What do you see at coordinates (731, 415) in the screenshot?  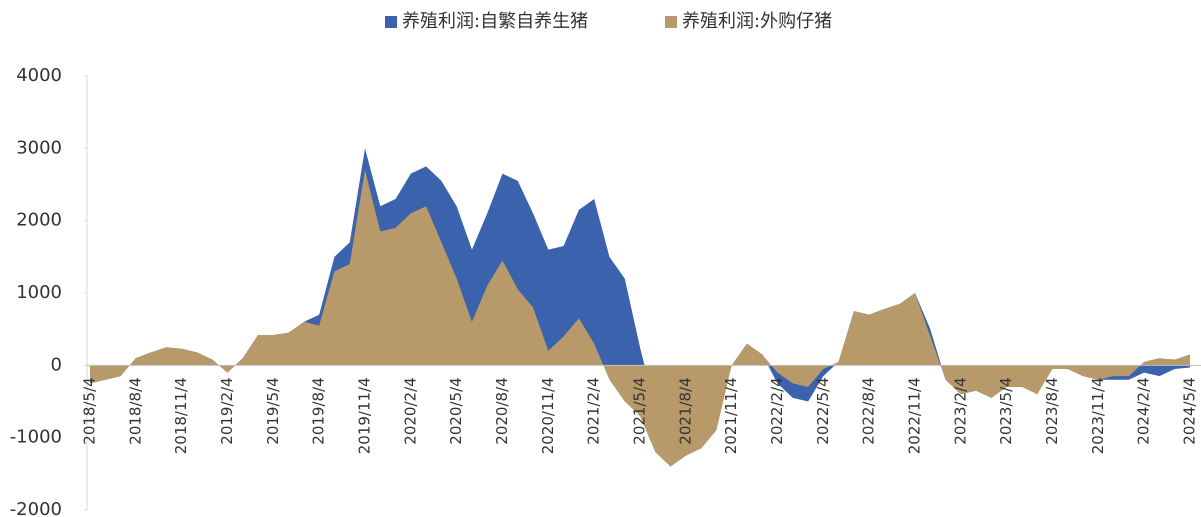 I see `x-tick-label: 2021/11/4` at bounding box center [731, 415].